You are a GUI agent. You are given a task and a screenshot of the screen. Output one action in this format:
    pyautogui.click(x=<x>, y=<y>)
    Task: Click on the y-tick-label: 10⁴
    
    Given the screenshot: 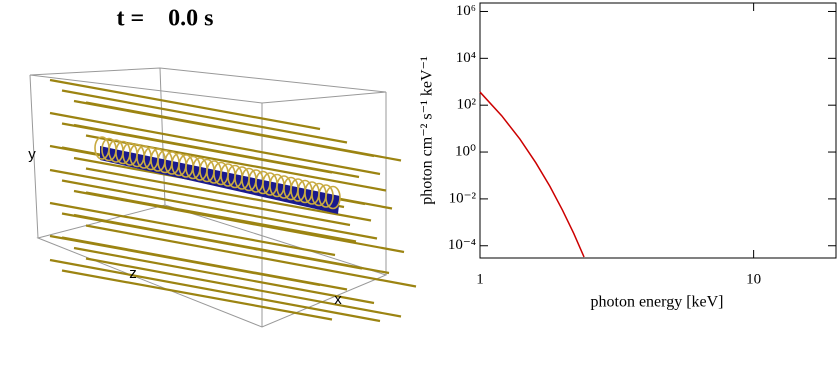 What is the action you would take?
    pyautogui.click(x=466, y=58)
    